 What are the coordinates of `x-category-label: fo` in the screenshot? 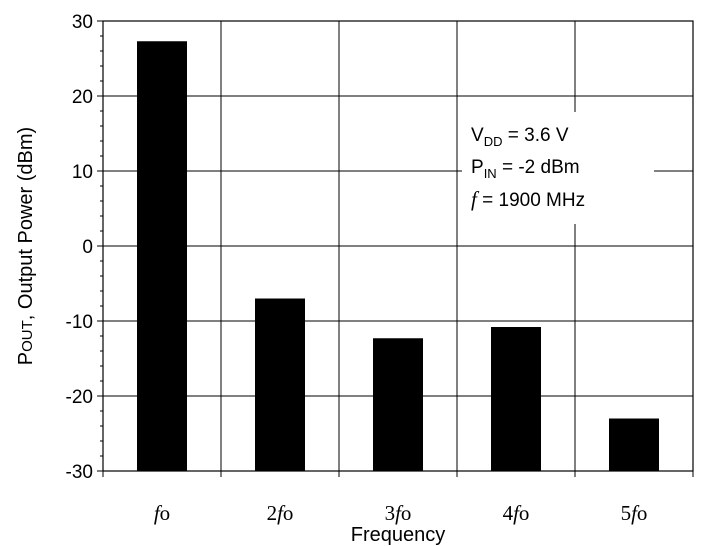 It's located at (162, 513).